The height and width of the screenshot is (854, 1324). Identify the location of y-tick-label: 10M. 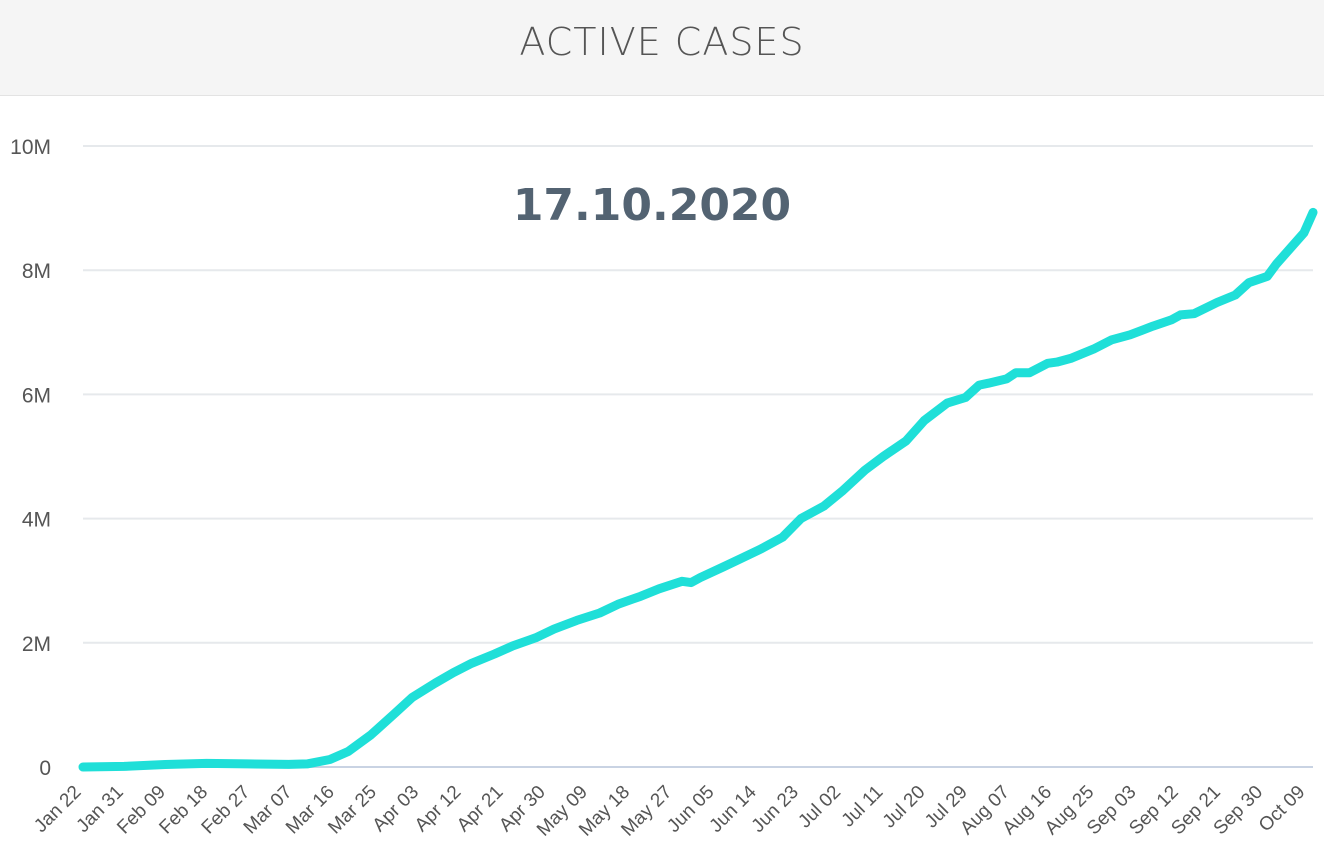
(30, 147).